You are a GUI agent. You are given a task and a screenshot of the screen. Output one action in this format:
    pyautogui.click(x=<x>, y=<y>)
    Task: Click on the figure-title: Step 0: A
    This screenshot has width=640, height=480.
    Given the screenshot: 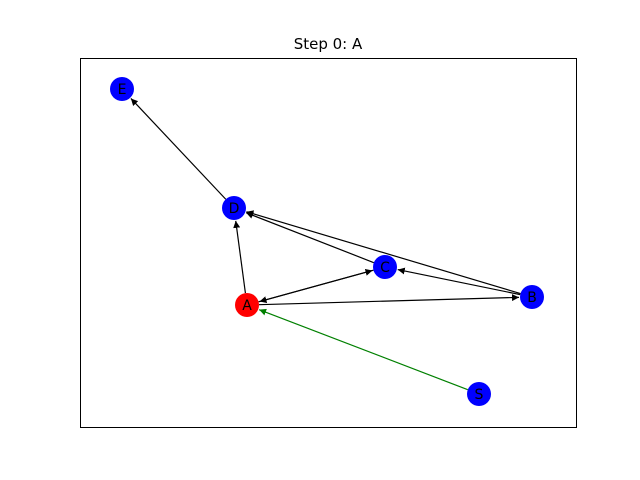 What is the action you would take?
    pyautogui.click(x=328, y=44)
    